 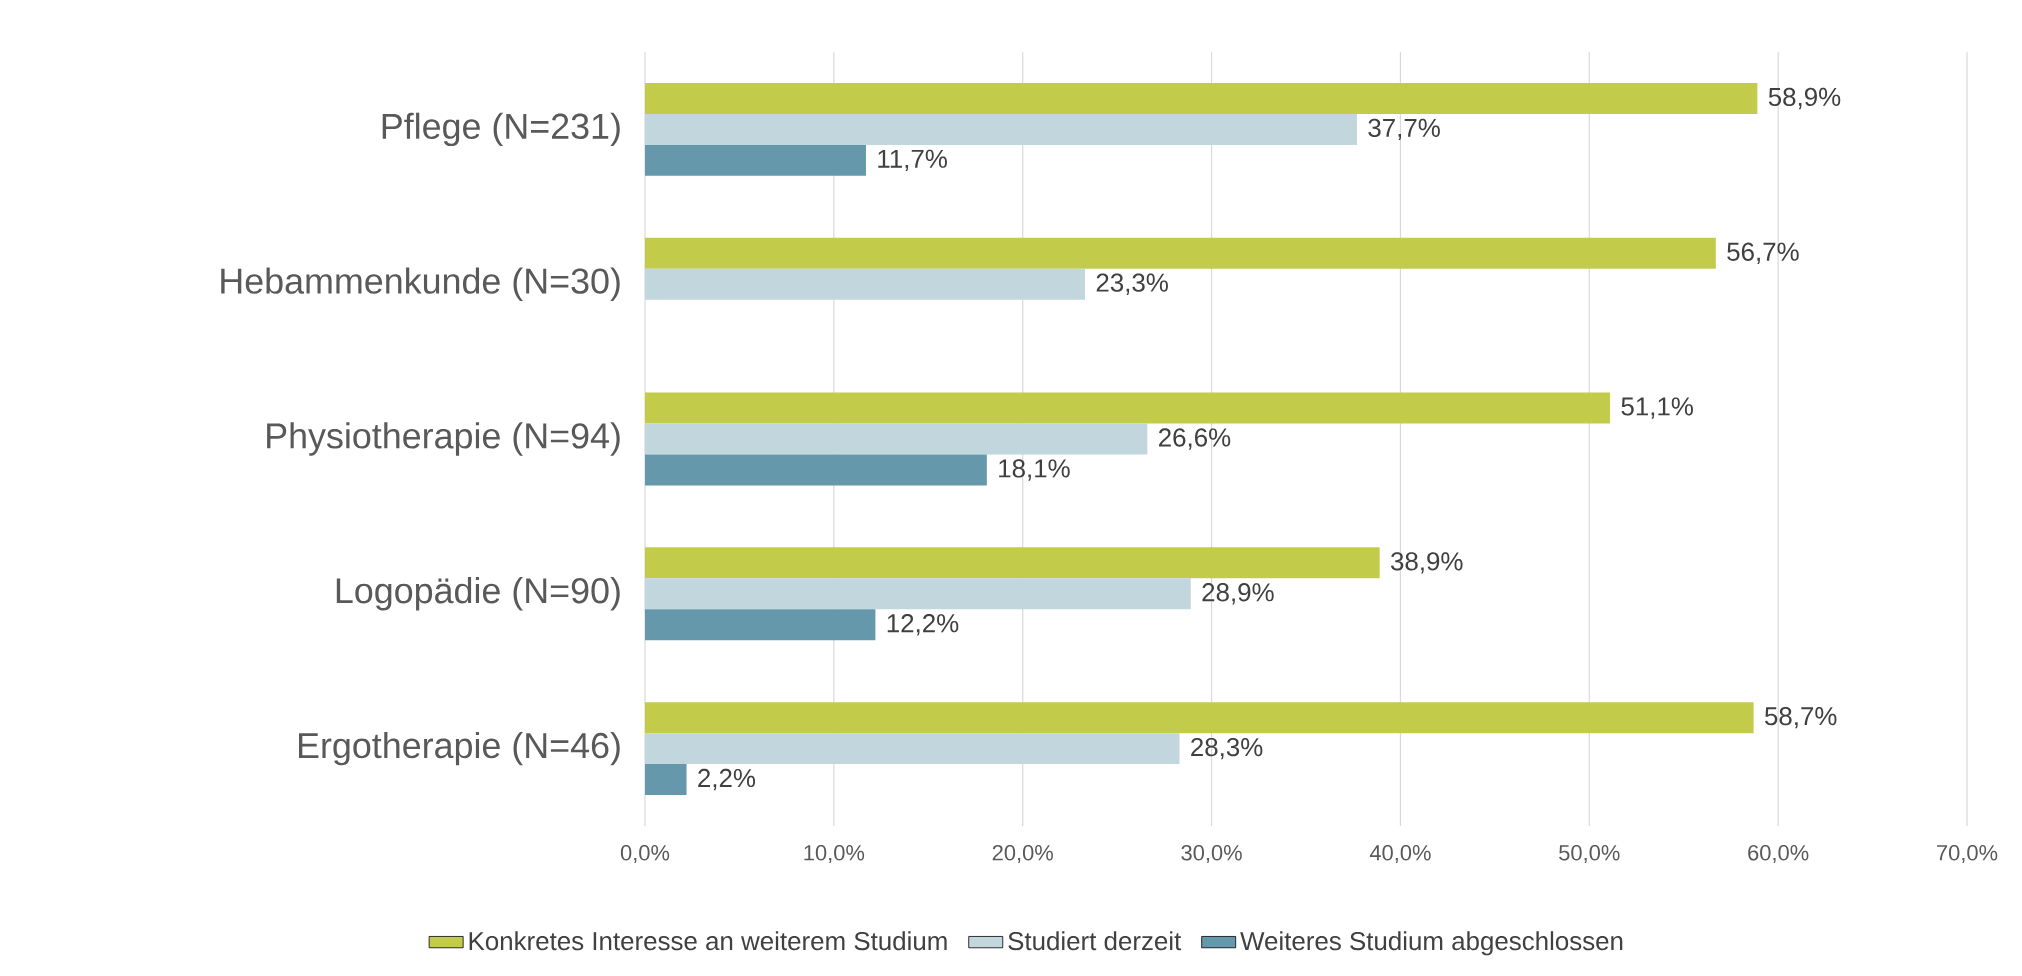 What do you see at coordinates (1095, 941) in the screenshot?
I see `legend-label: Studiert derzeit` at bounding box center [1095, 941].